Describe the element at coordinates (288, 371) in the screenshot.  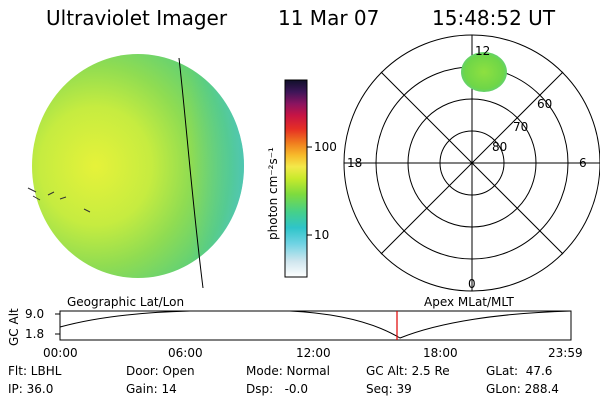
I see `info-mode: Mode: Normal` at that location.